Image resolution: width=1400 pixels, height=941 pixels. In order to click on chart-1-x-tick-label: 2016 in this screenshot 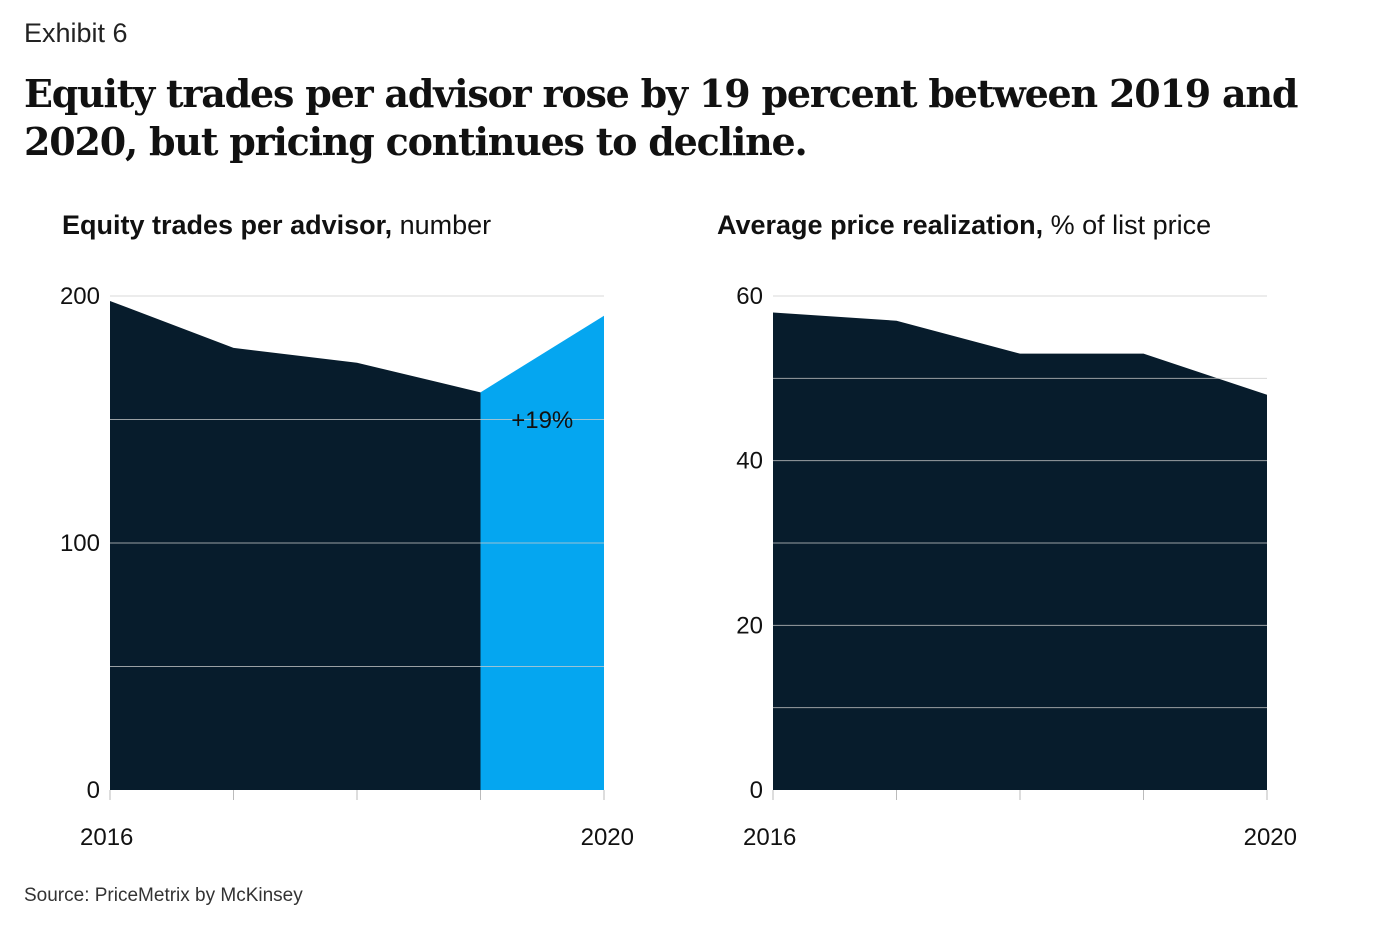, I will do `click(106, 837)`.